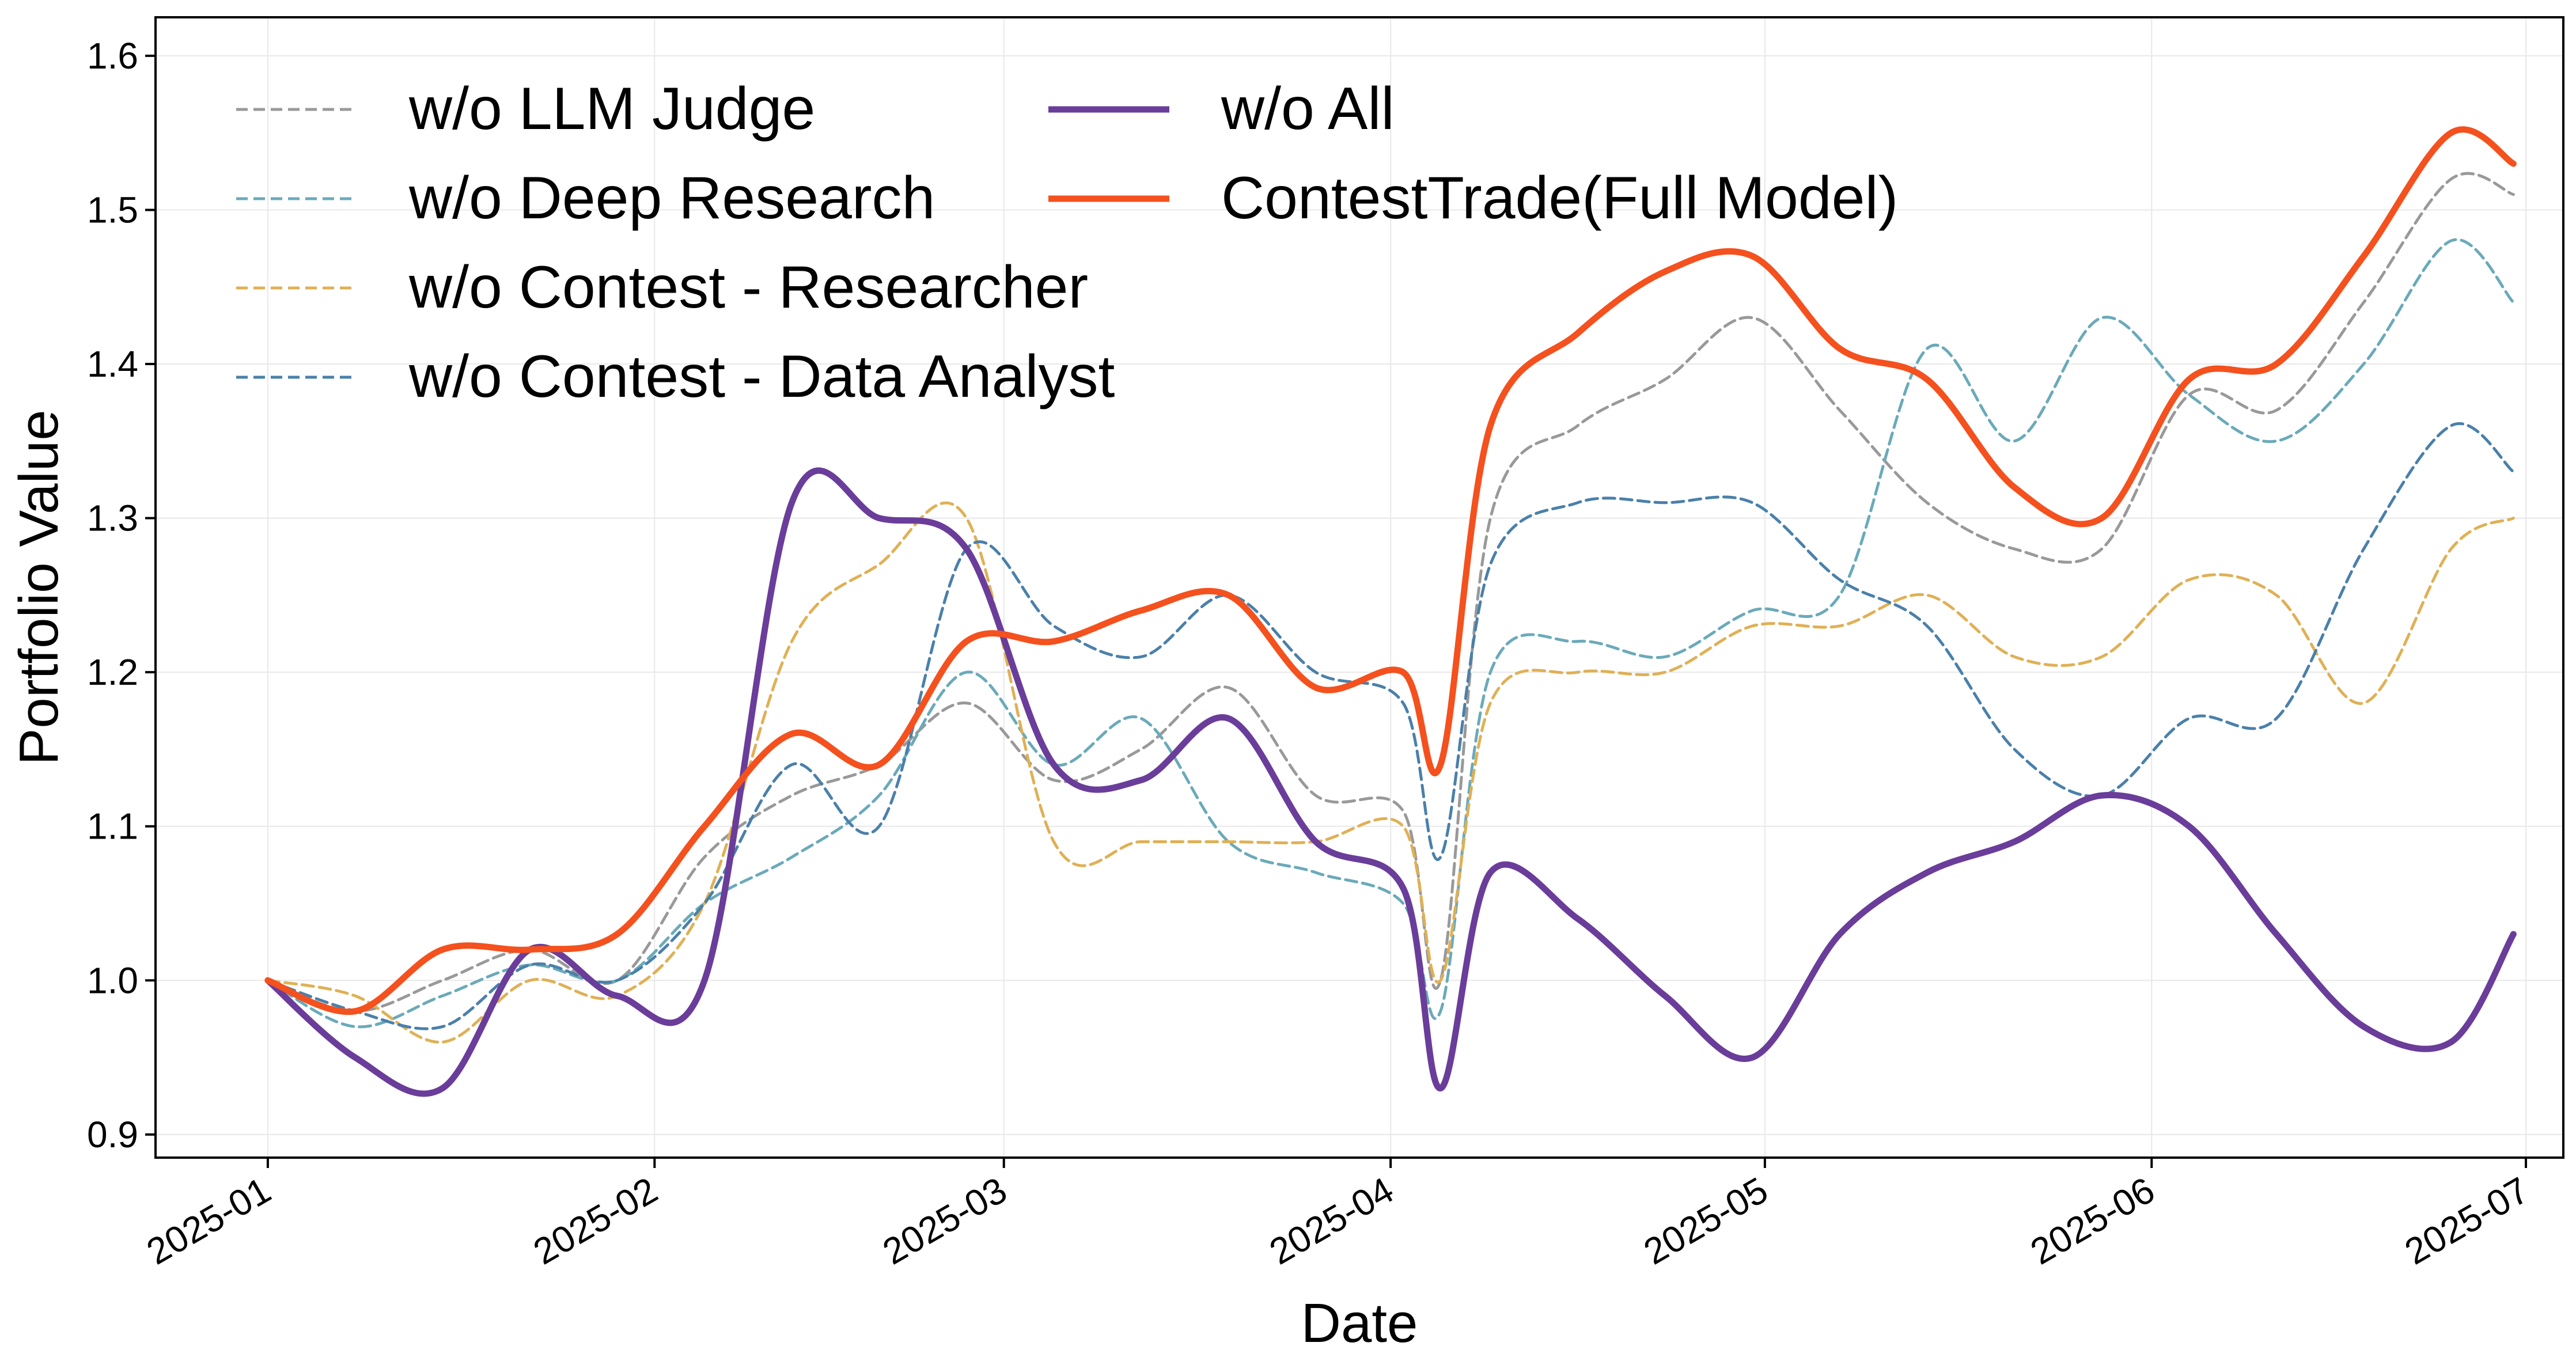 This screenshot has height=1369, width=2576. I want to click on legend-label-3: w/o Contest - Researcher, so click(748, 287).